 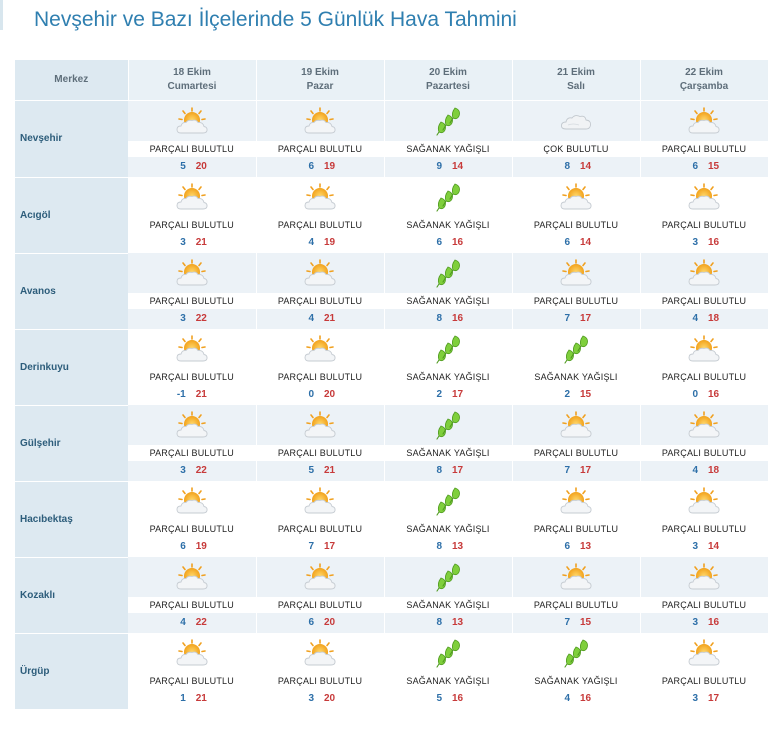 What do you see at coordinates (181, 394) in the screenshot?
I see `min-temperature: -1` at bounding box center [181, 394].